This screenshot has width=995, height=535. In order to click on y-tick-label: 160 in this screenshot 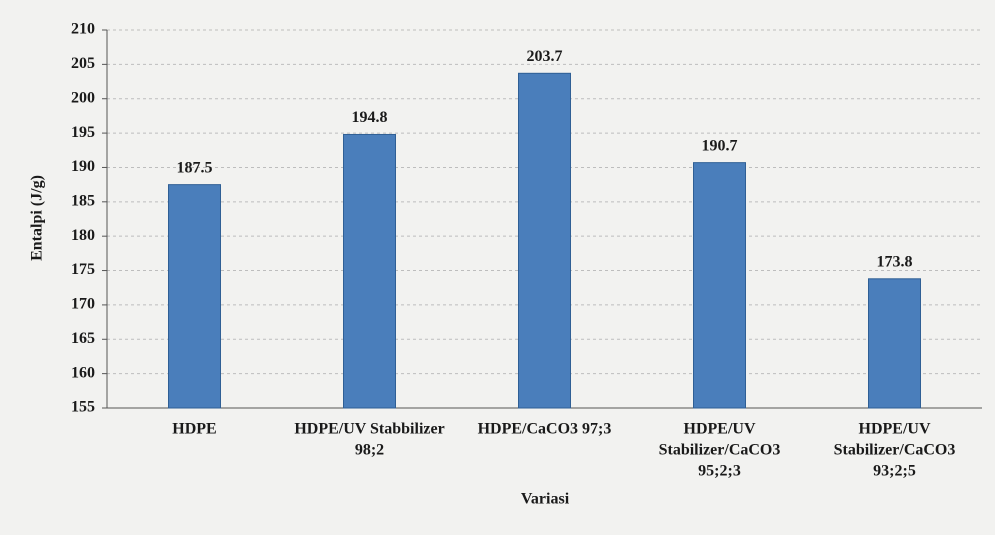, I will do `click(83, 372)`.